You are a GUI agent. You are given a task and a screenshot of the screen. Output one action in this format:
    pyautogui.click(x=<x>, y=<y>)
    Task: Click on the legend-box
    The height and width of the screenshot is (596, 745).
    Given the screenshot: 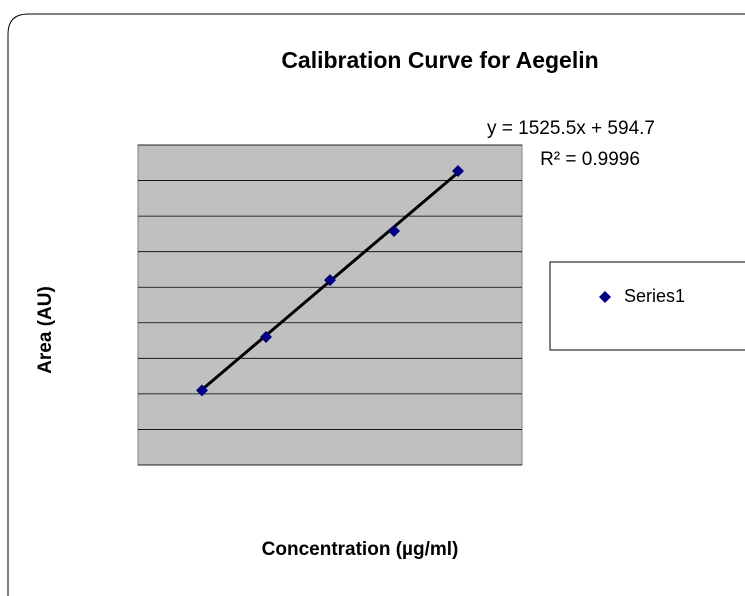 What is the action you would take?
    pyautogui.click(x=647, y=306)
    